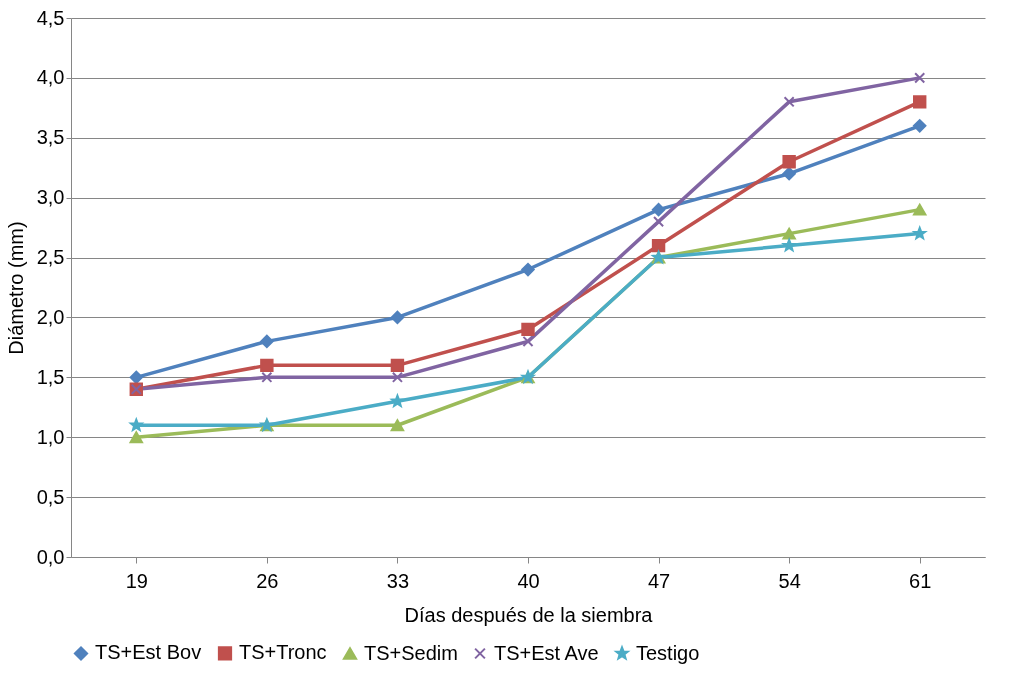 The height and width of the screenshot is (686, 1021). What do you see at coordinates (267, 580) in the screenshot?
I see `x-tick-label: 26` at bounding box center [267, 580].